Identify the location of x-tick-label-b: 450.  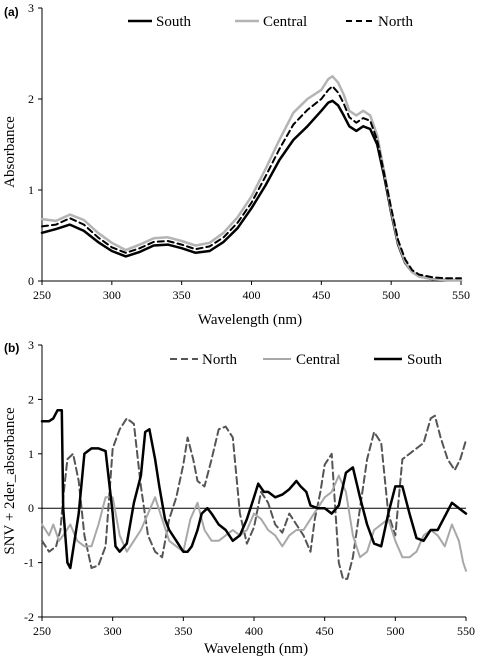
(325, 631).